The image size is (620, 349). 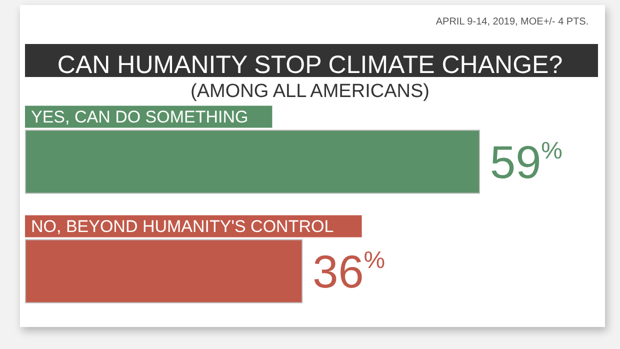 What do you see at coordinates (512, 22) in the screenshot?
I see `text: APRIL 9-14, 2019, MOE+/- 4 PTS.` at bounding box center [512, 22].